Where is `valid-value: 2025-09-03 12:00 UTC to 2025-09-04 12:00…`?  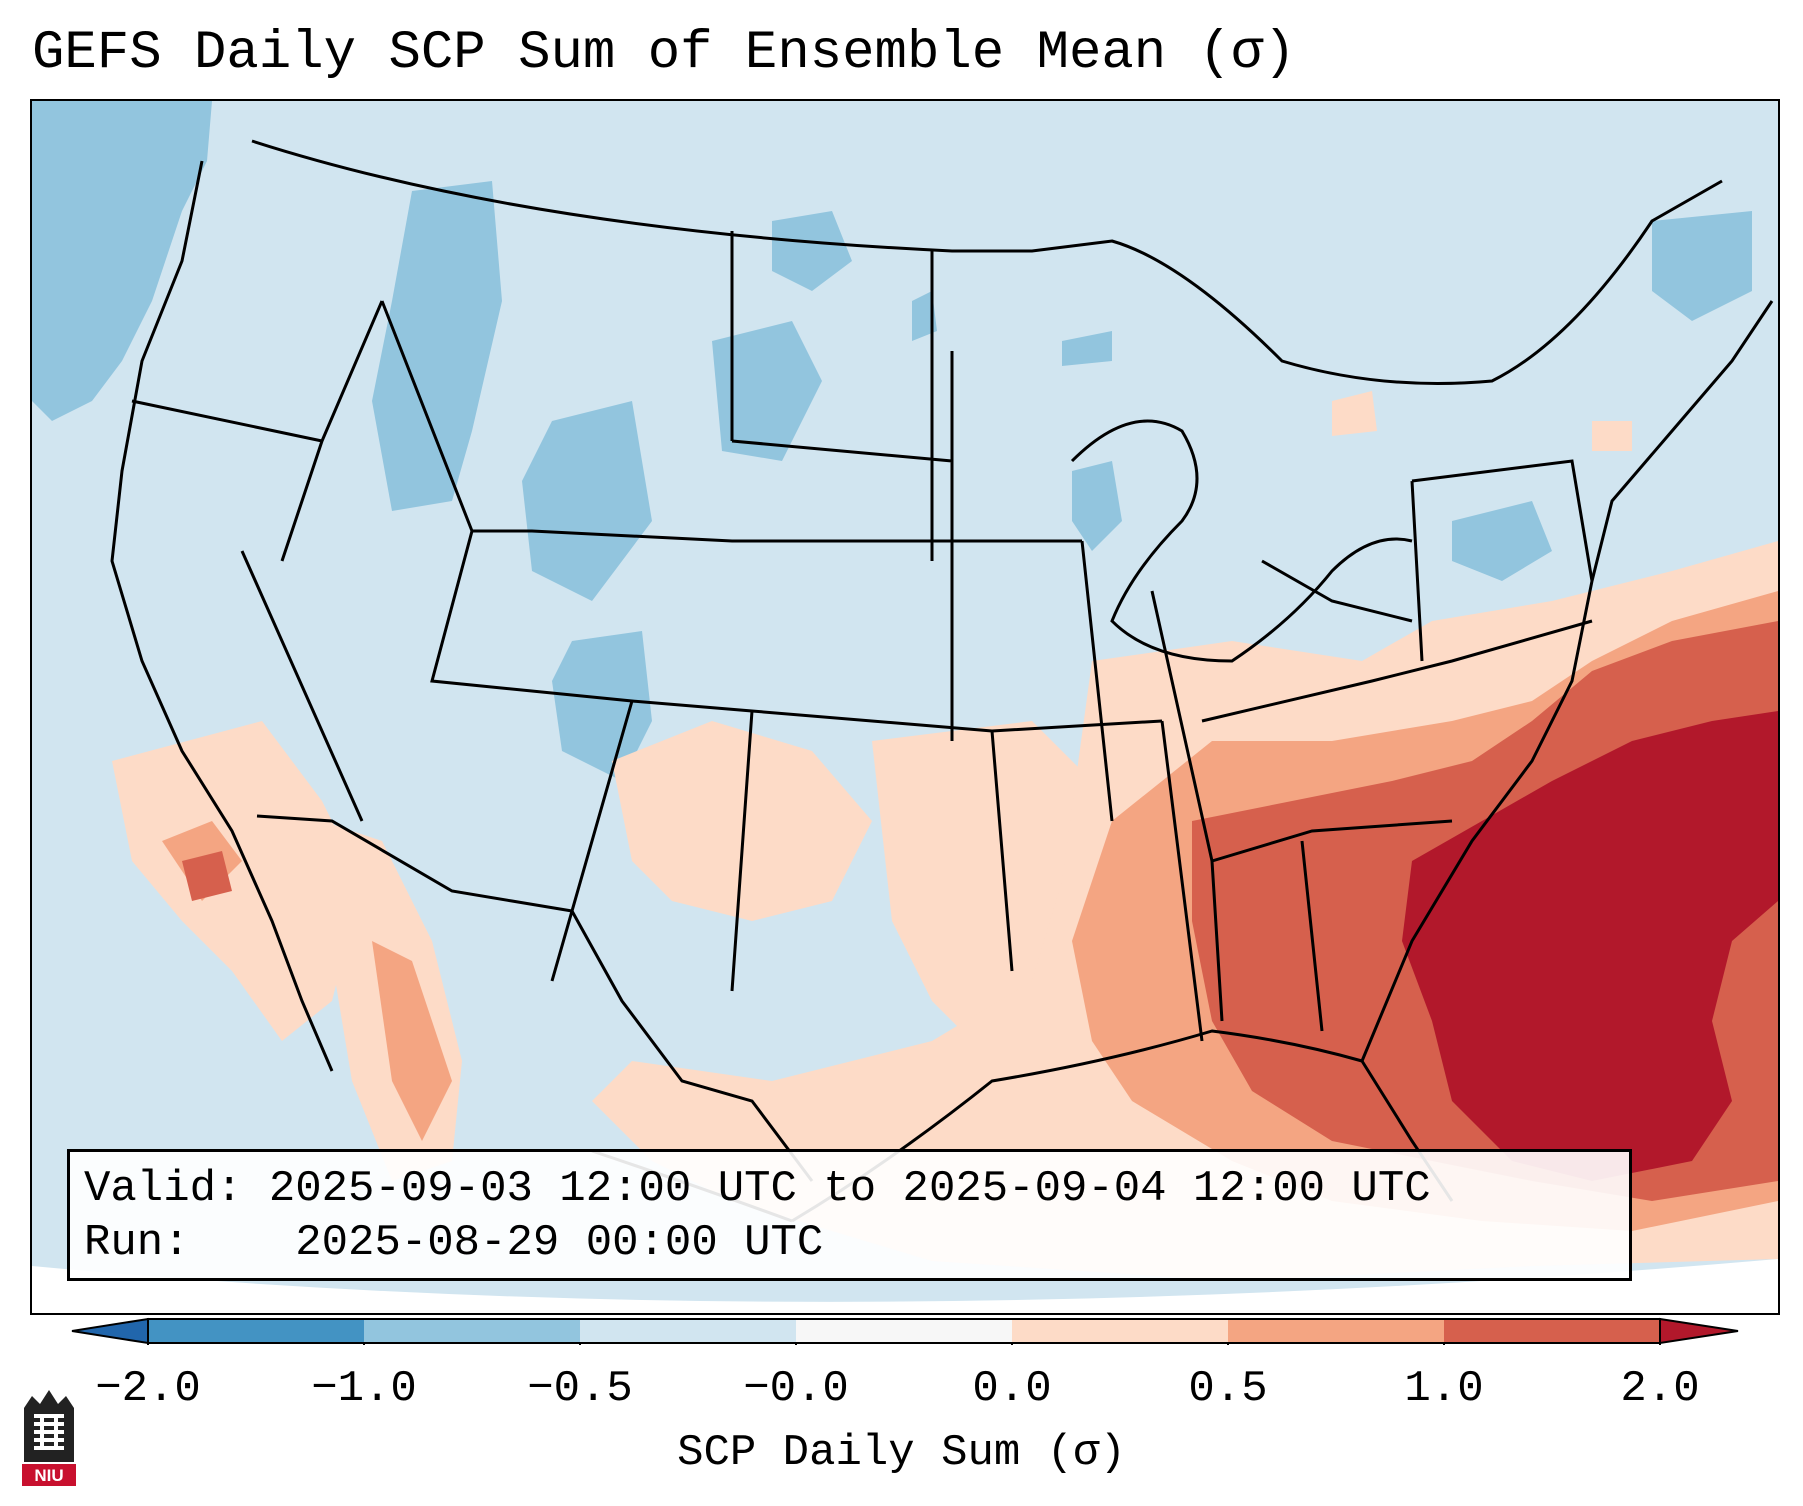
valid-value: 2025-09-03 12:00 UTC to 2025-09-04 12:00… is located at coordinates (849, 1189).